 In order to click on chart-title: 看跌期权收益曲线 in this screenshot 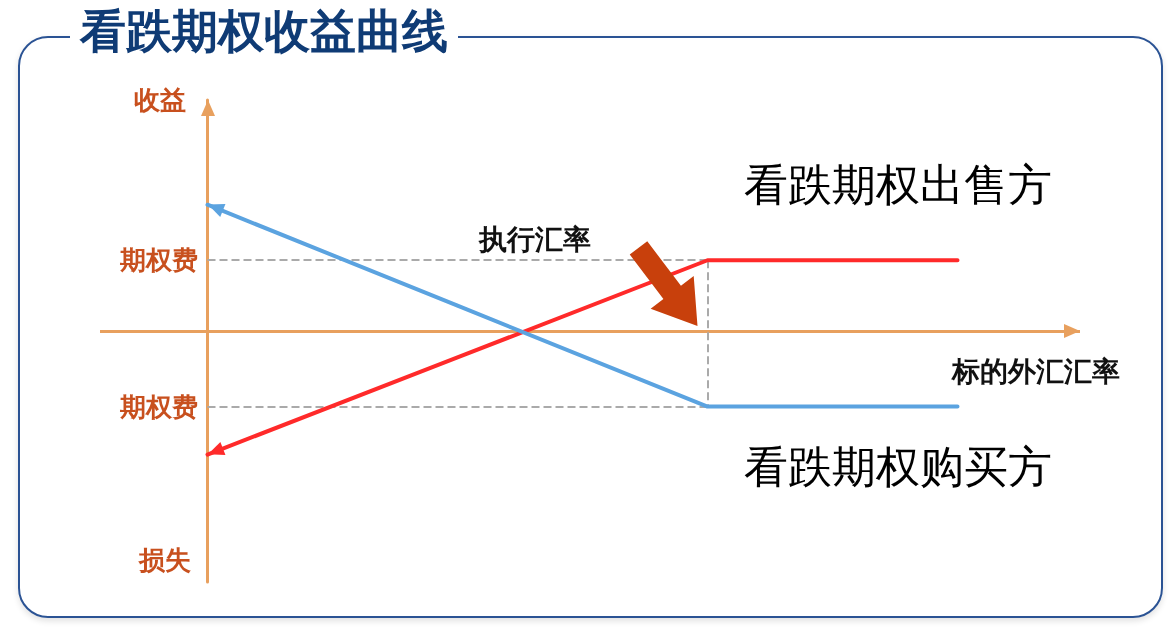, I will do `click(263, 31)`.